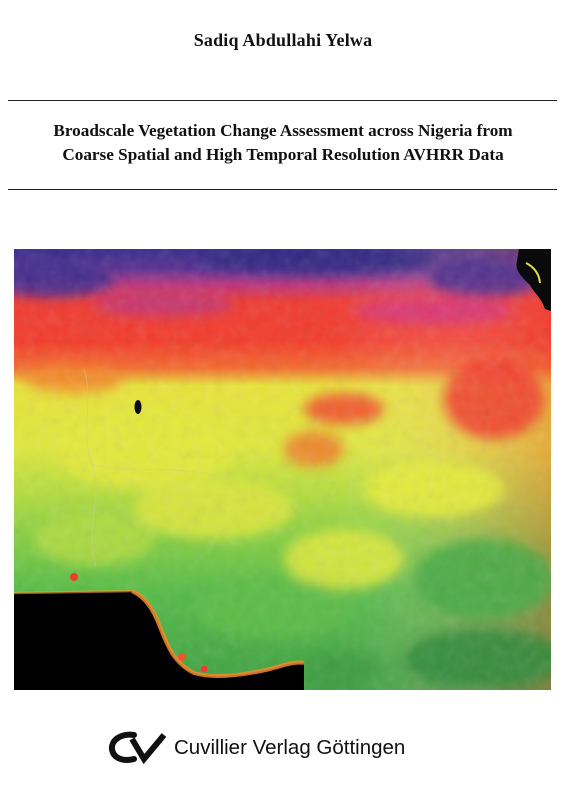 The width and height of the screenshot is (566, 801). Describe the element at coordinates (283, 40) in the screenshot. I see `author-name: Sadiq Abdullahi Yelwa` at that location.